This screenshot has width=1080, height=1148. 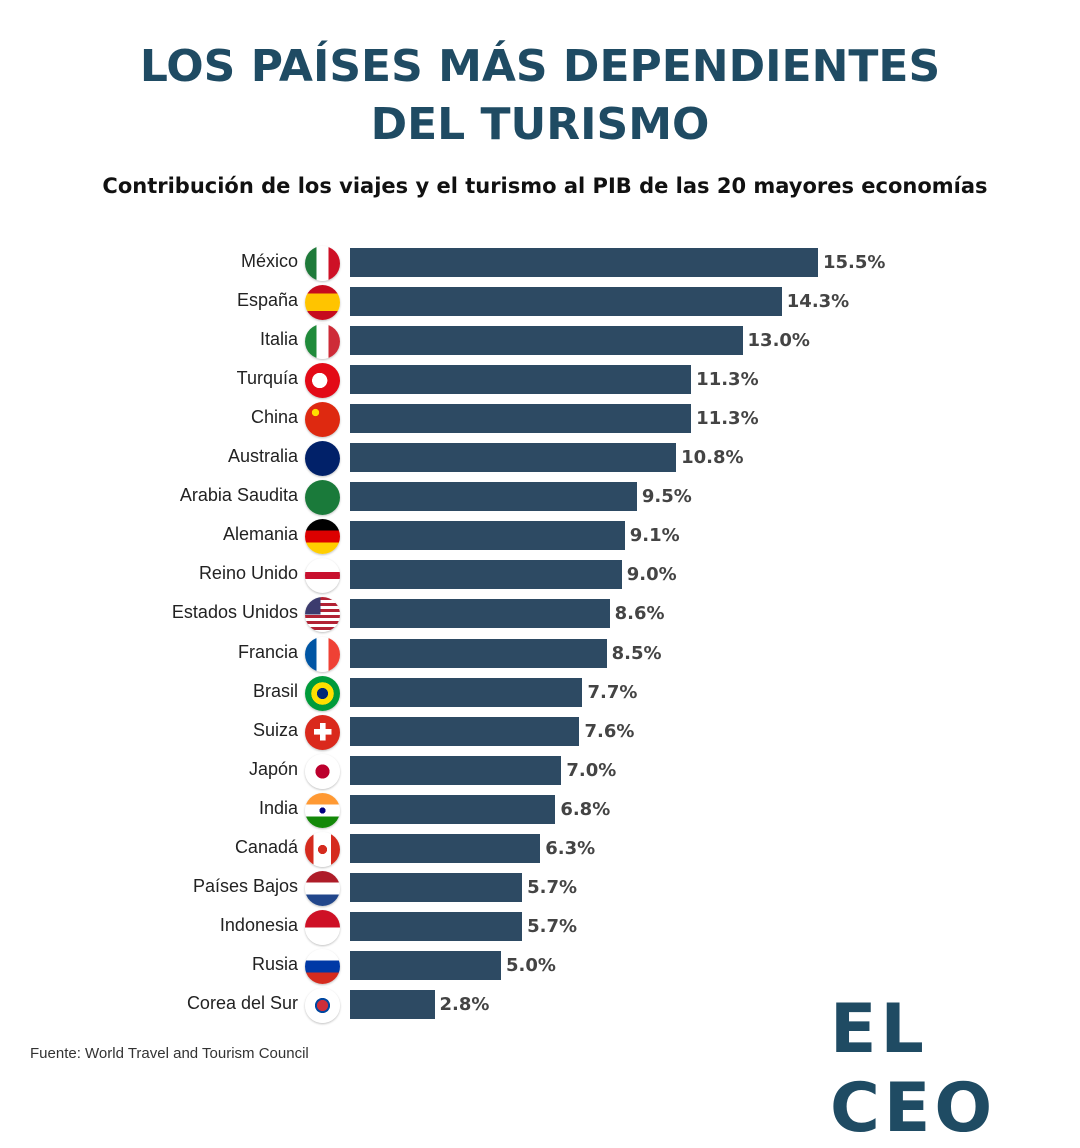 What do you see at coordinates (570, 848) in the screenshot?
I see `value-label: 6.3%` at bounding box center [570, 848].